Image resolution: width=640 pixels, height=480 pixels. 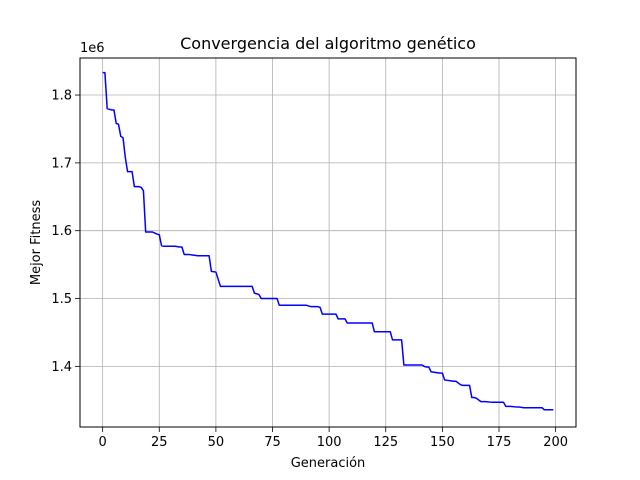 I want to click on y-axis-label: Mejor Fitness, so click(x=36, y=243).